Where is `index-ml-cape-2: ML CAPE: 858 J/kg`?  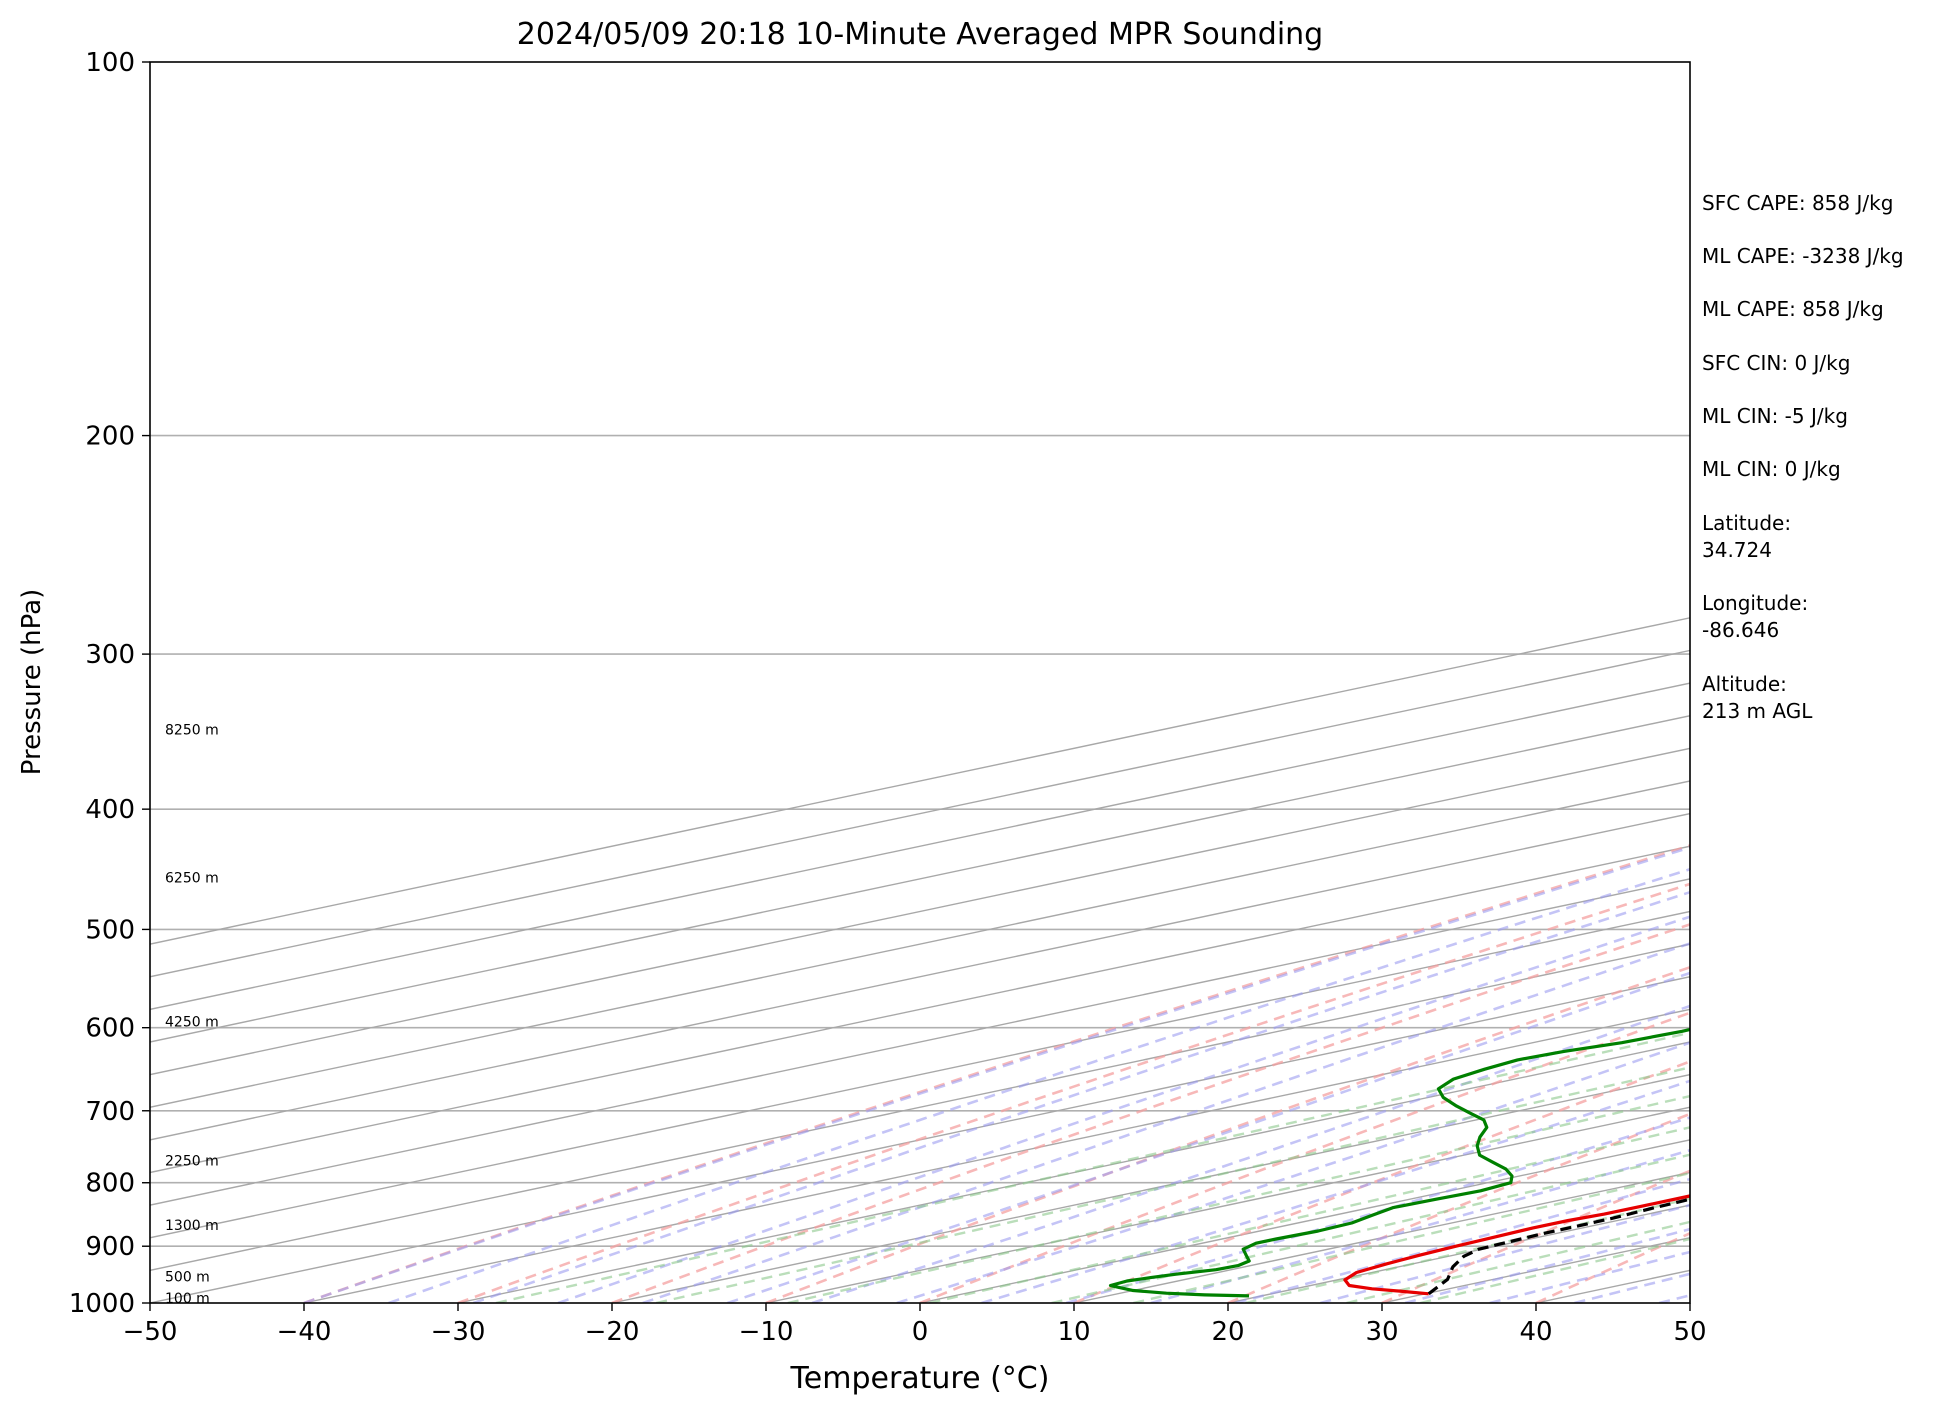
index-ml-cape-2: ML CAPE: 858 J/kg is located at coordinates (1793, 309).